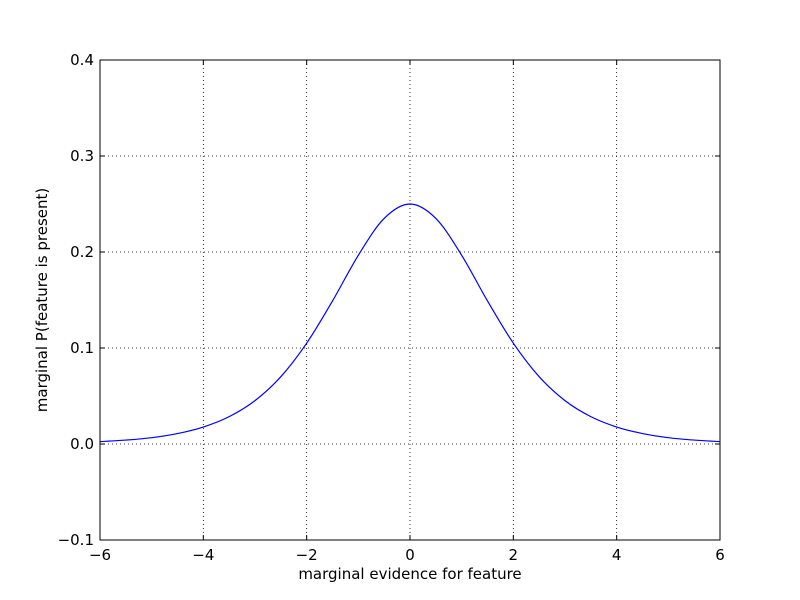 The width and height of the screenshot is (800, 600). I want to click on x-axis-label: marginal evidence for feature, so click(409, 574).